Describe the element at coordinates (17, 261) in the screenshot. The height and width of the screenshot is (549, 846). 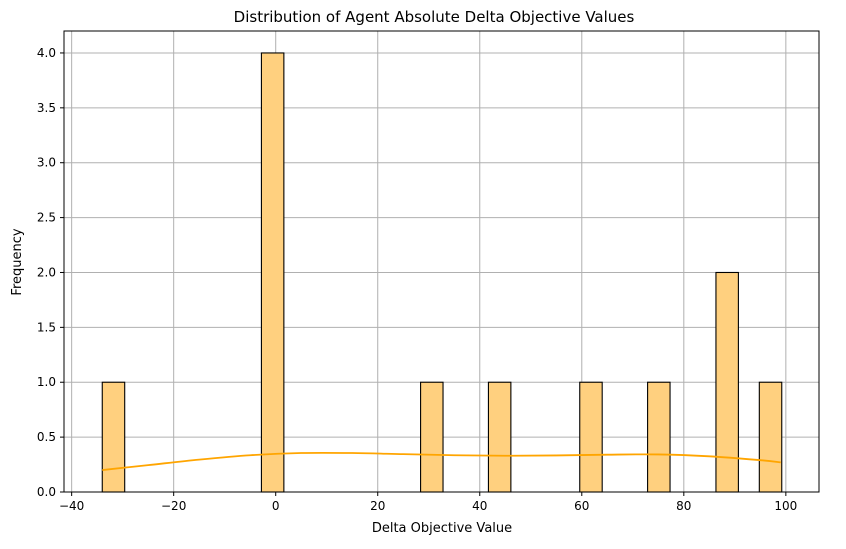
I see `y-axis-label: Frequency` at that location.